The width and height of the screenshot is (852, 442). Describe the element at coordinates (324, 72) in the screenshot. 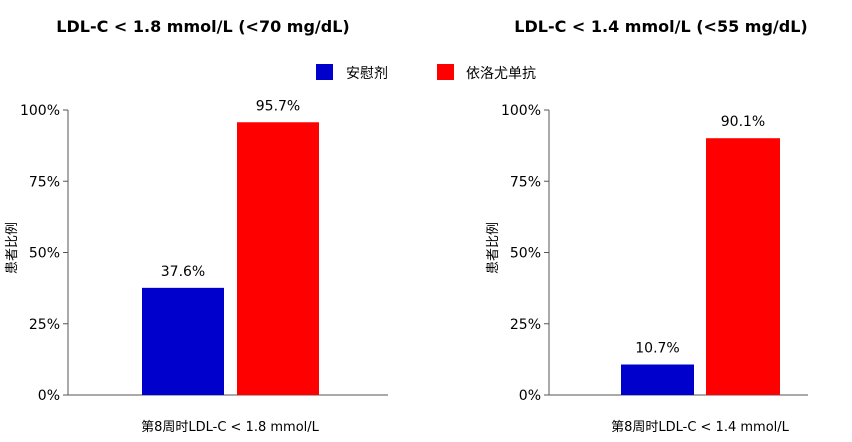

I see `legend-swatch-placebo` at that location.